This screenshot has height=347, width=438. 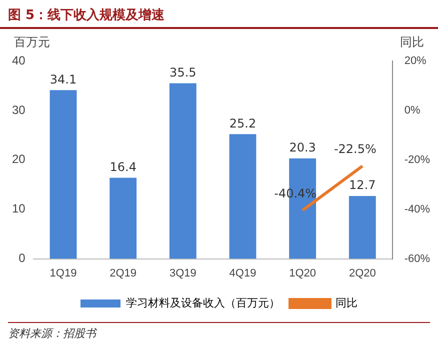 I want to click on y2-tick-label: 20%, so click(x=415, y=61).